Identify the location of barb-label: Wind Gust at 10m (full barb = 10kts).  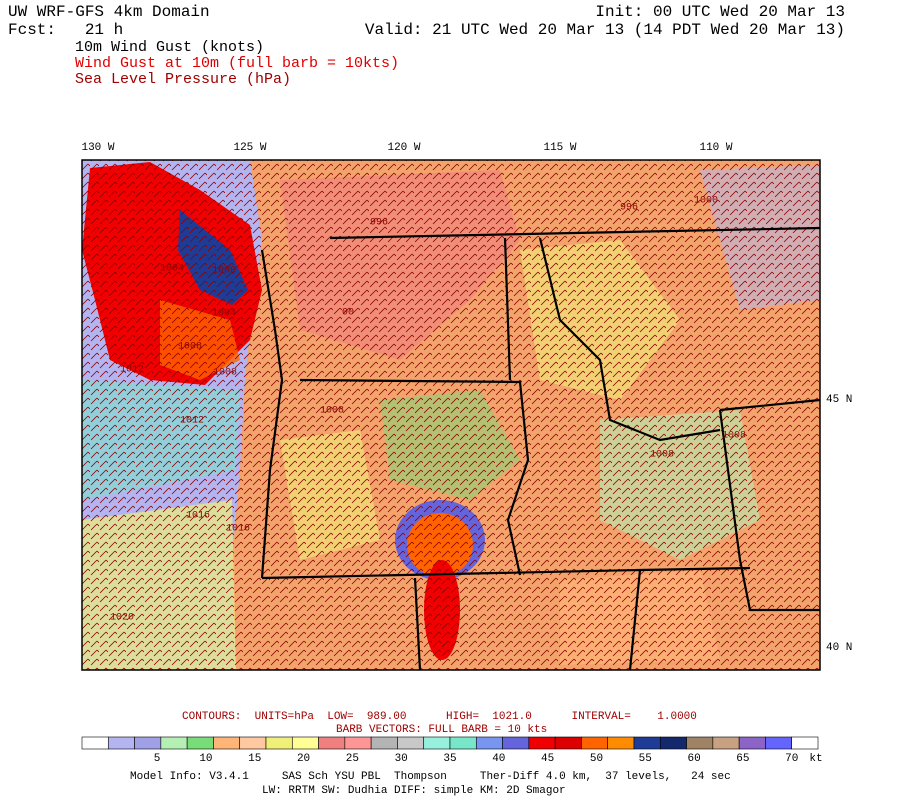
(237, 63).